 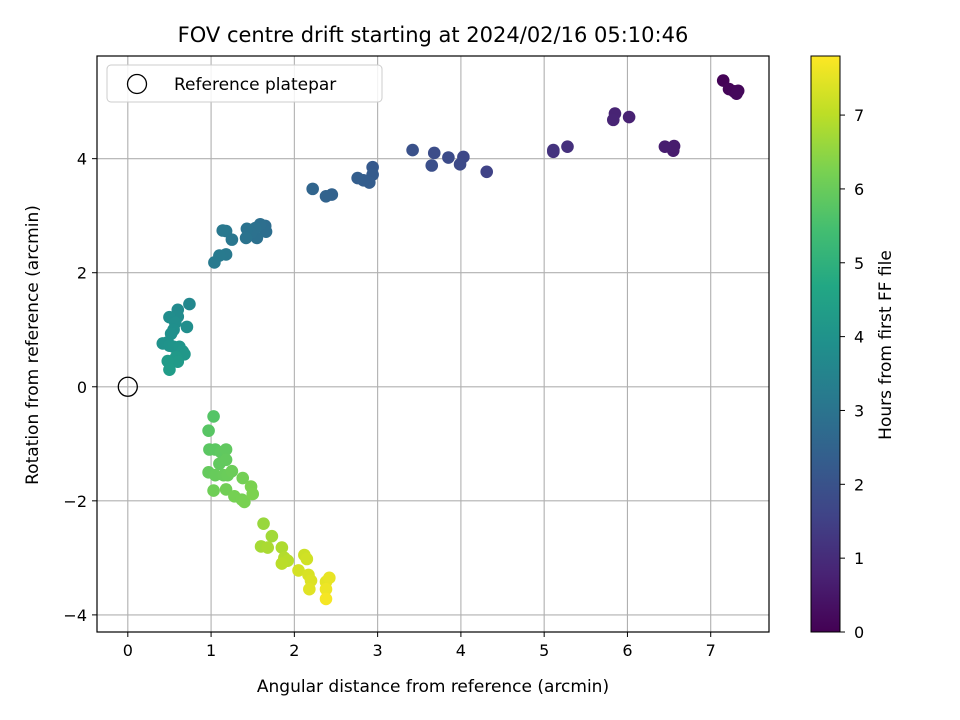 I want to click on y-tick-label: −2, so click(x=75, y=501).